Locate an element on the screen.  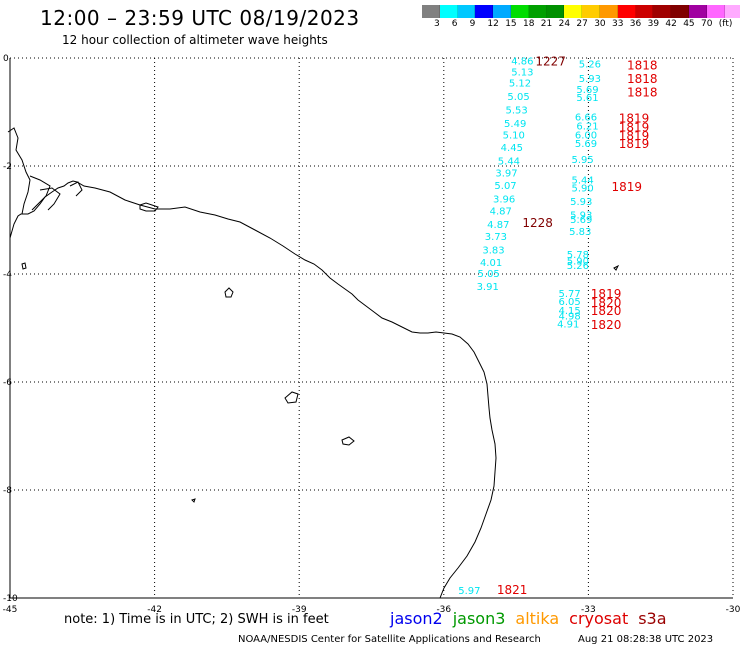
y-tick-label: -2 is located at coordinates (7, 167).